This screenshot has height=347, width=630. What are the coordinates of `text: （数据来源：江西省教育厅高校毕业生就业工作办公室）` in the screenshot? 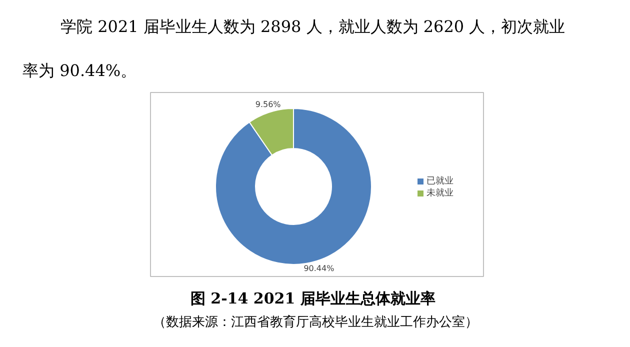 It's located at (315, 322).